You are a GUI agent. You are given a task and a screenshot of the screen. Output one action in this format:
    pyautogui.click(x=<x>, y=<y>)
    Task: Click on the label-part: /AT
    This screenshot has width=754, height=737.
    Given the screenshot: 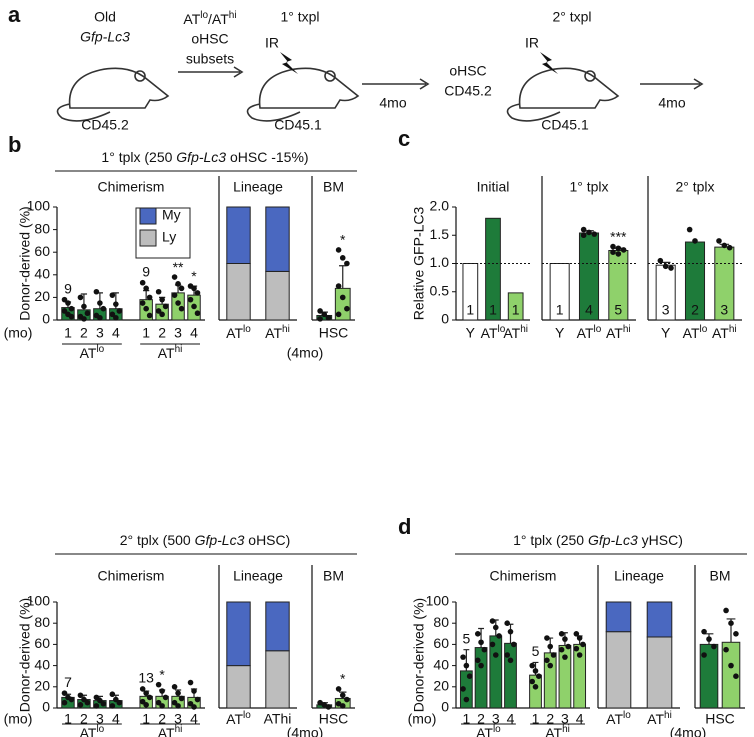 What is the action you would take?
    pyautogui.click(x=218, y=19)
    